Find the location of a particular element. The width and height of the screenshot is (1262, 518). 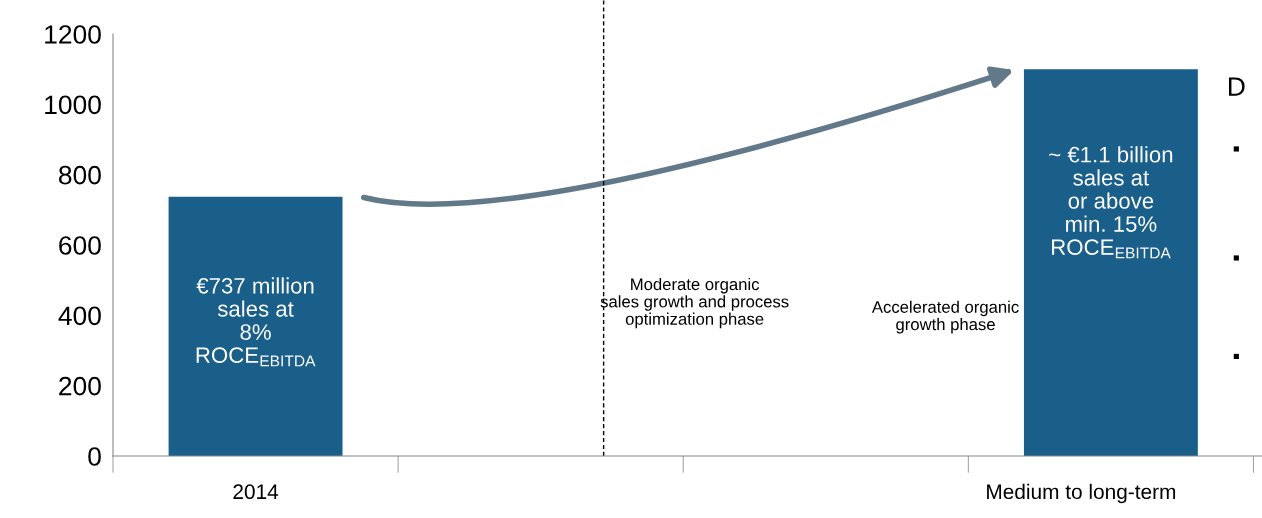

annotation: Moderate organic sales growth and process optimization phase is located at coordinates (694, 303).